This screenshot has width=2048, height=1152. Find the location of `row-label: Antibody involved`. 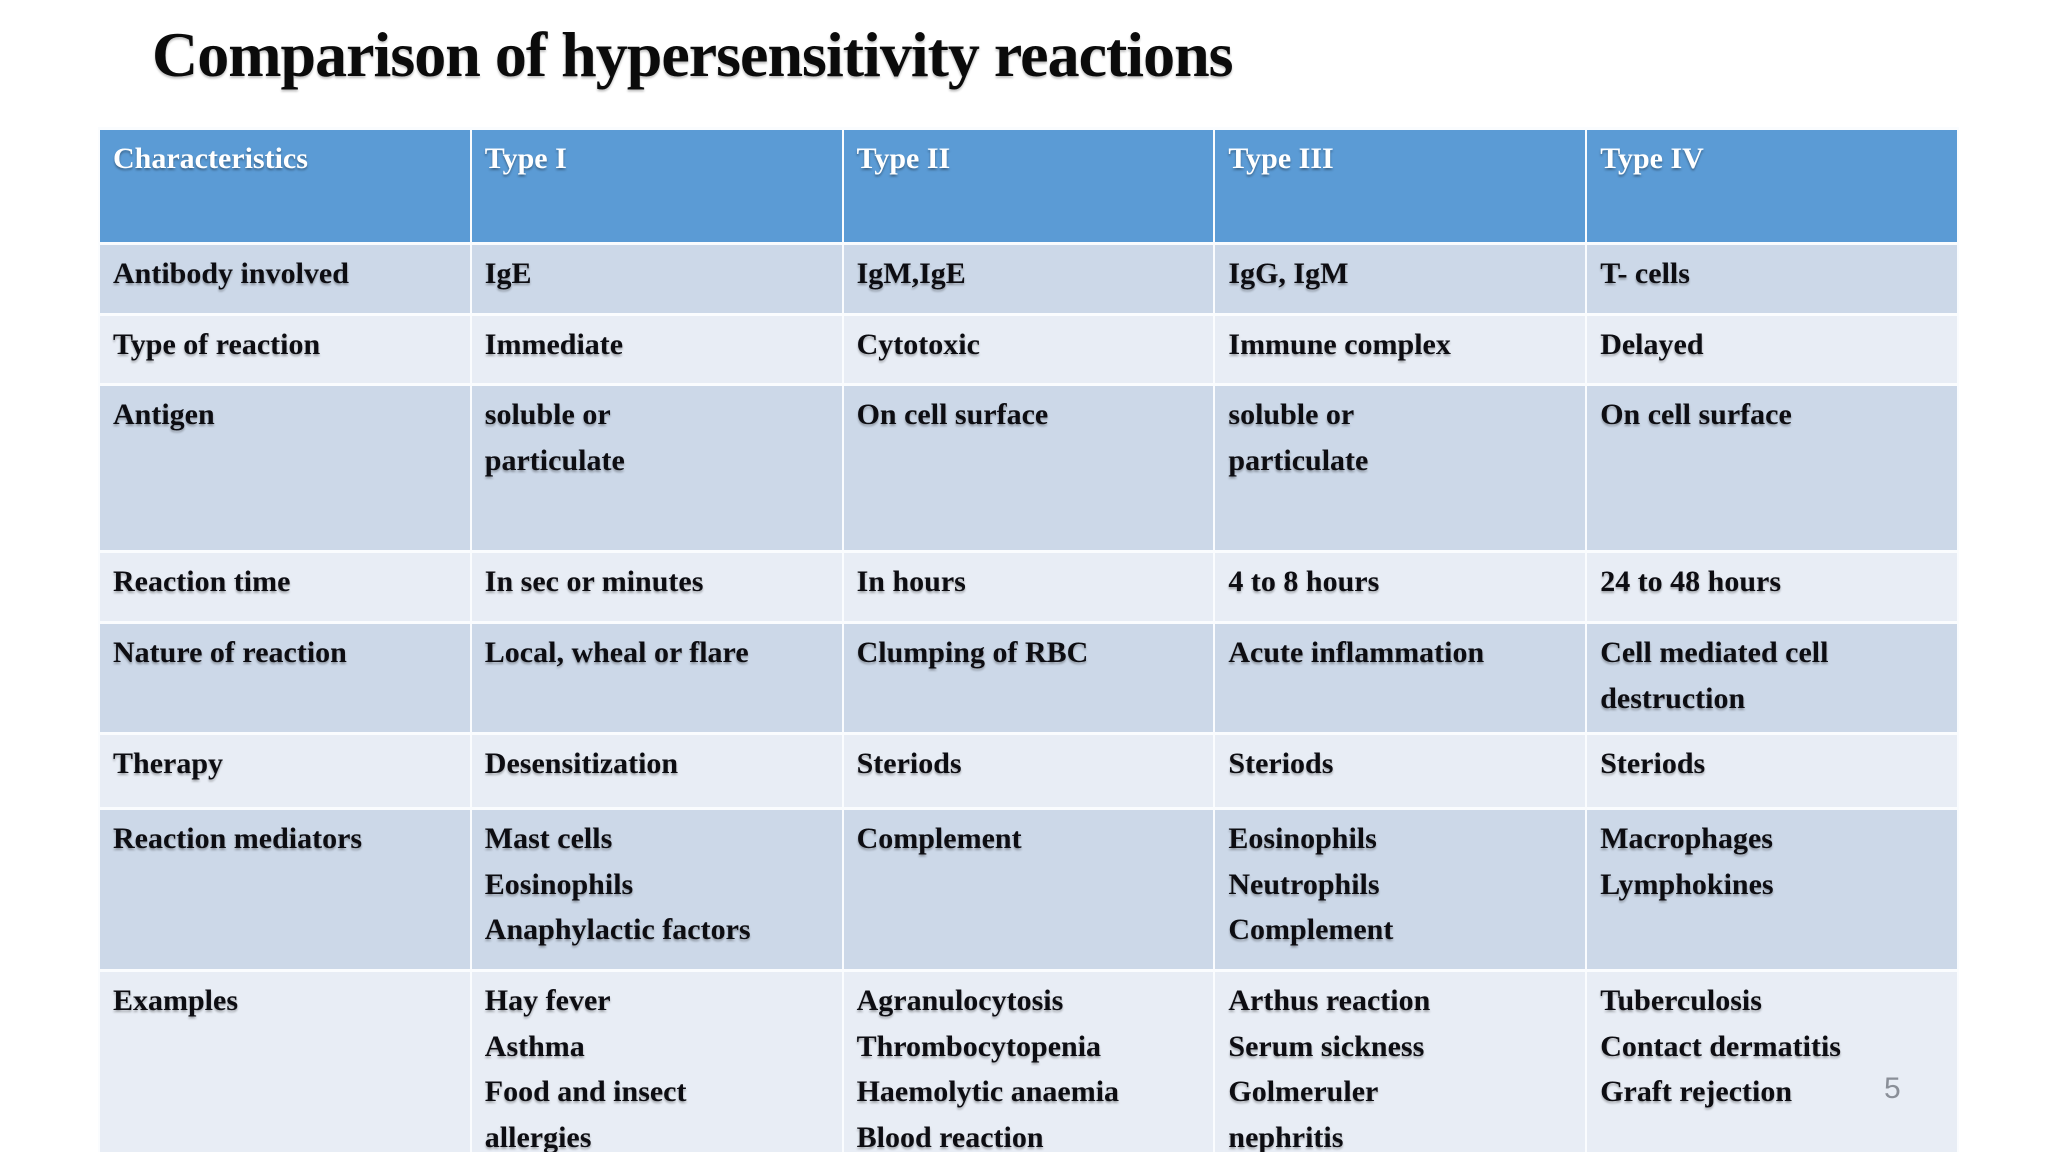

row-label: Antibody involved is located at coordinates (285, 279).